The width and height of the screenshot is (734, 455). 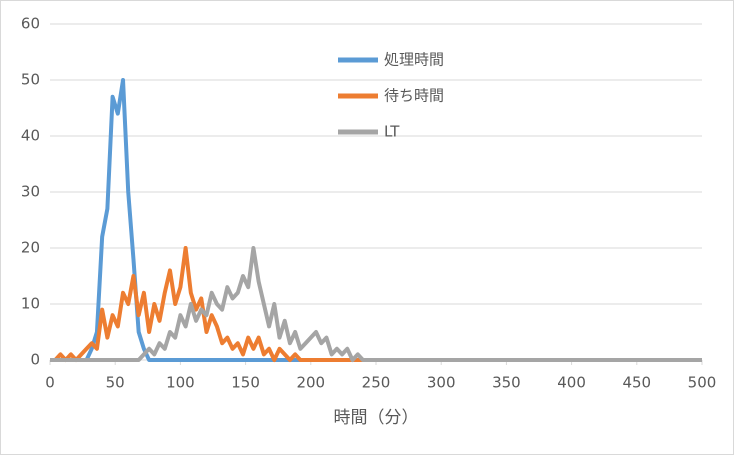 What do you see at coordinates (414, 96) in the screenshot?
I see `legend-label: 待ち時間` at bounding box center [414, 96].